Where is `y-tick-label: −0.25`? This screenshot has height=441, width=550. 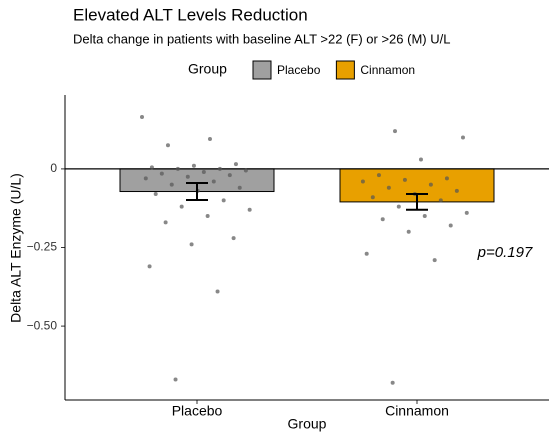
y-tick-label: −0.25 is located at coordinates (42, 247).